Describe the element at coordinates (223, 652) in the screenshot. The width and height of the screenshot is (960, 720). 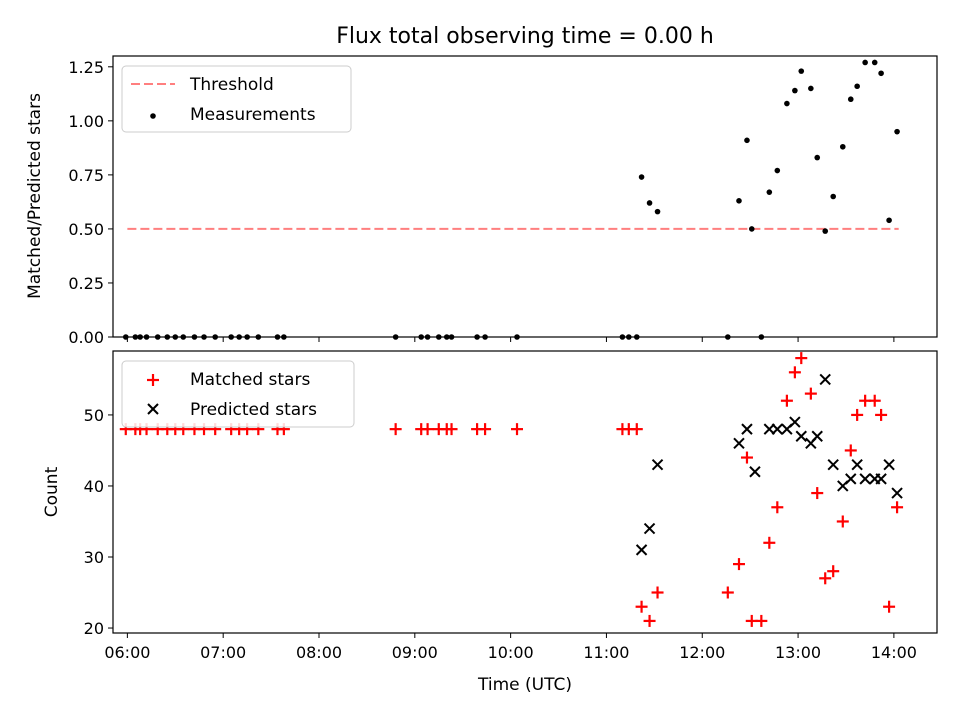
I see `x-tick-label: 07:00` at that location.